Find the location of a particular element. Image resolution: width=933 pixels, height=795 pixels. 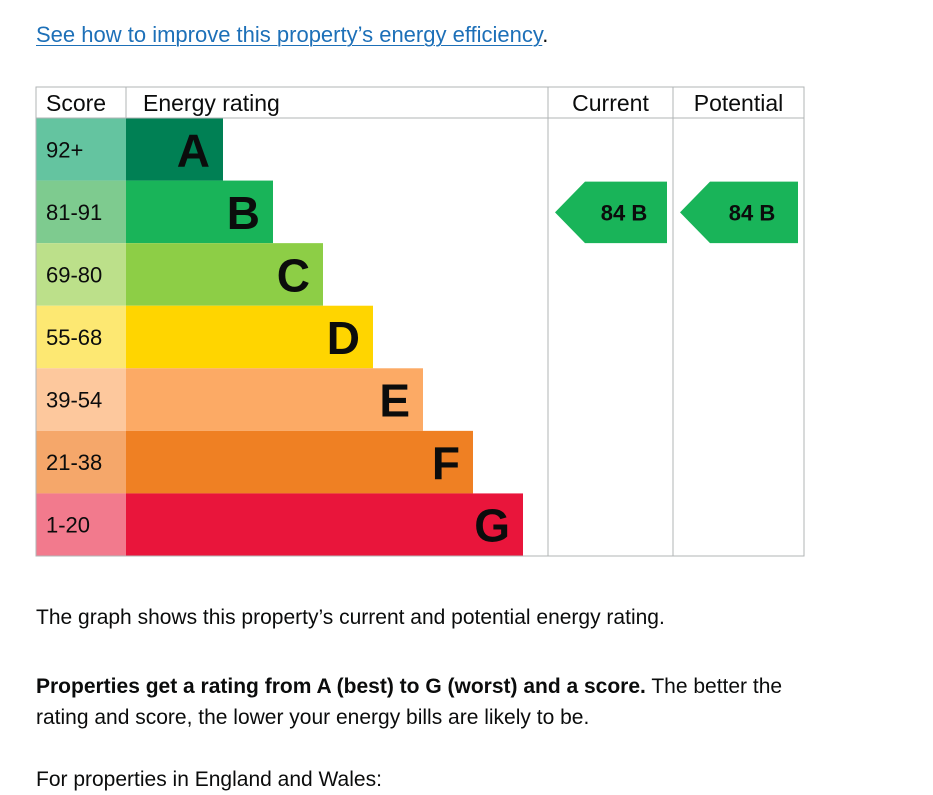

score-cell-f is located at coordinates (81, 462).